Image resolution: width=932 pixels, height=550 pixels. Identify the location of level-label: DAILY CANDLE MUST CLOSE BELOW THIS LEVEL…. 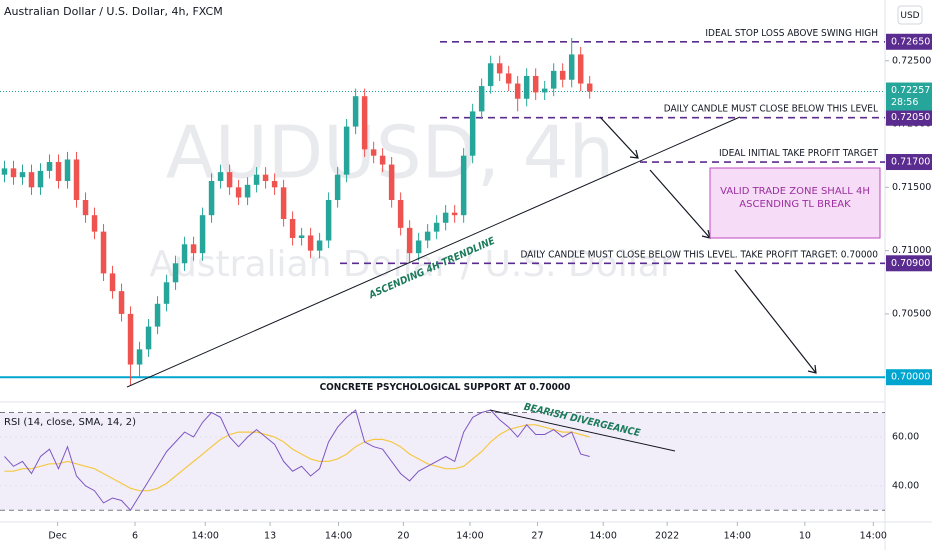
(700, 254).